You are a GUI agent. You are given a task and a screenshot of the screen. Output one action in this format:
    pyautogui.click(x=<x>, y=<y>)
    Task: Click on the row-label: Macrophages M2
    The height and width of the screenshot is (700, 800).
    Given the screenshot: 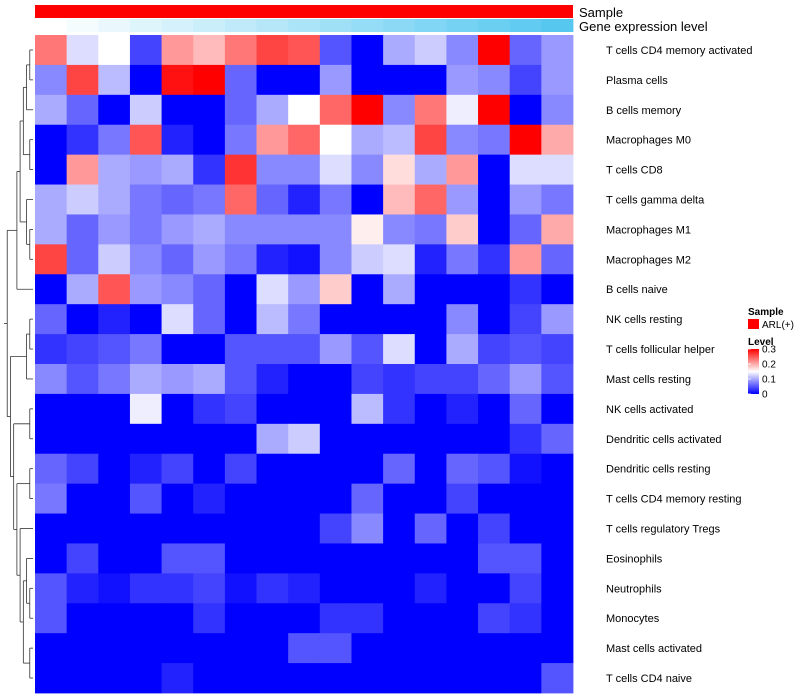 What is the action you would take?
    pyautogui.click(x=648, y=260)
    